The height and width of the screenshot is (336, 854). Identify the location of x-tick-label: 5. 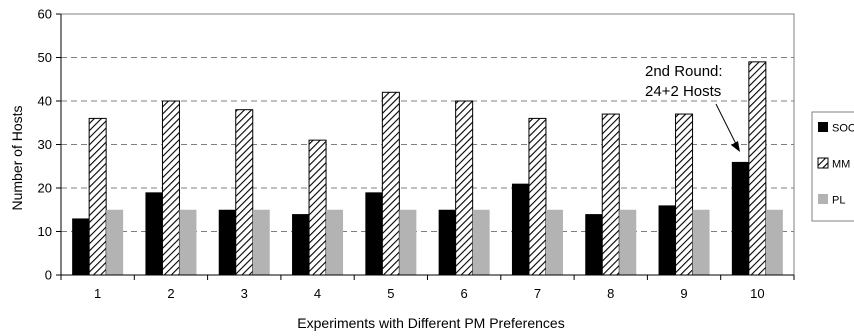
(390, 293).